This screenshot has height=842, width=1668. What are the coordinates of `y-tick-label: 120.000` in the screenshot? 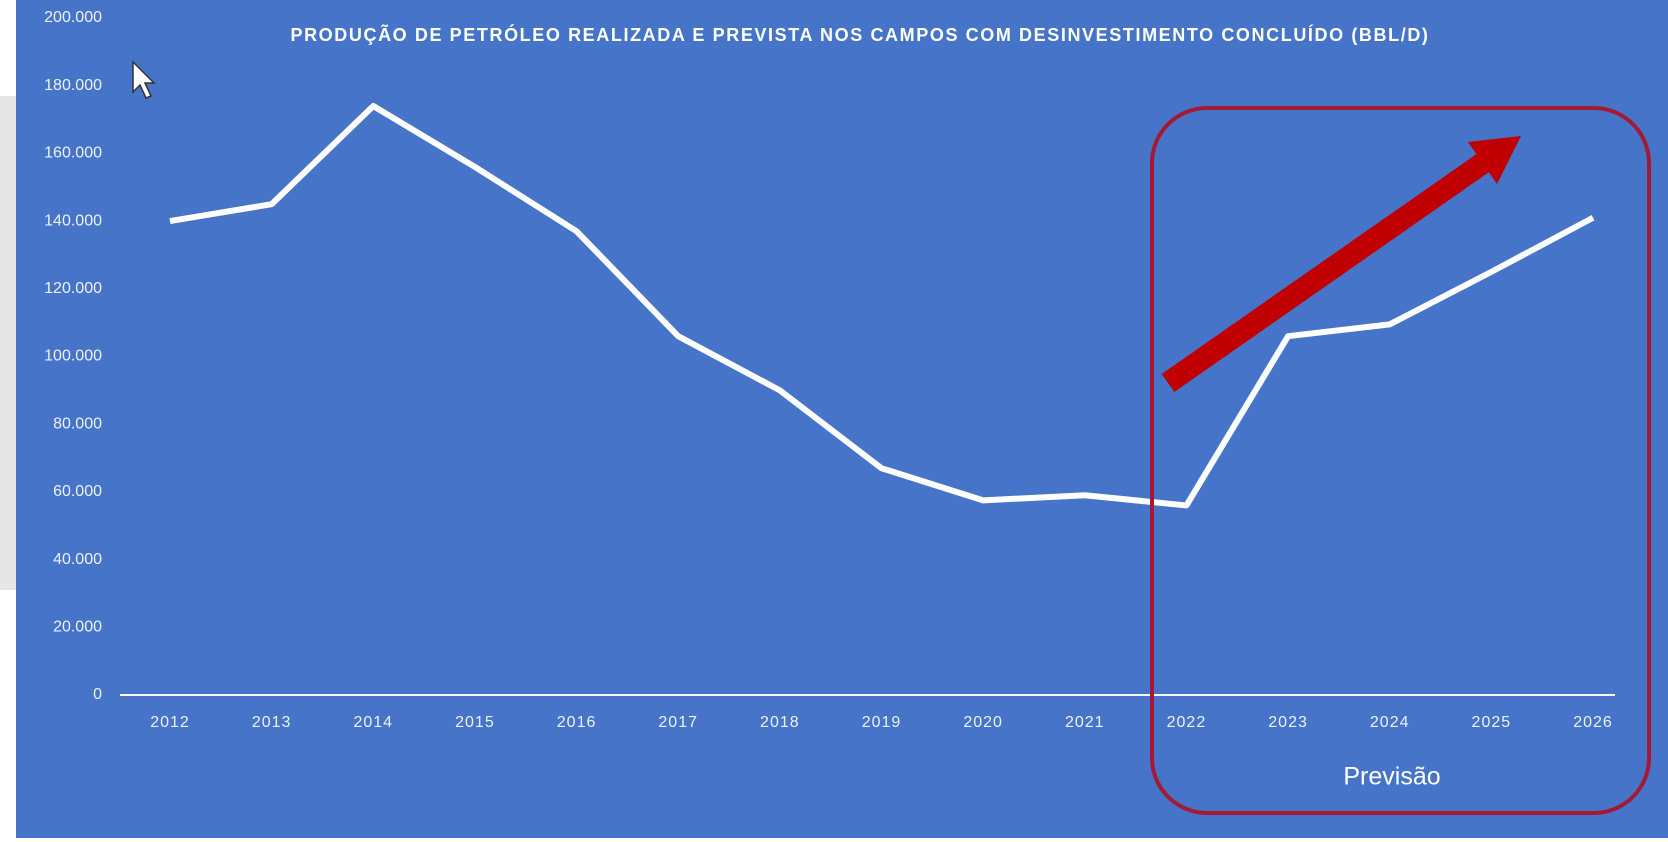 It's located at (73, 288).